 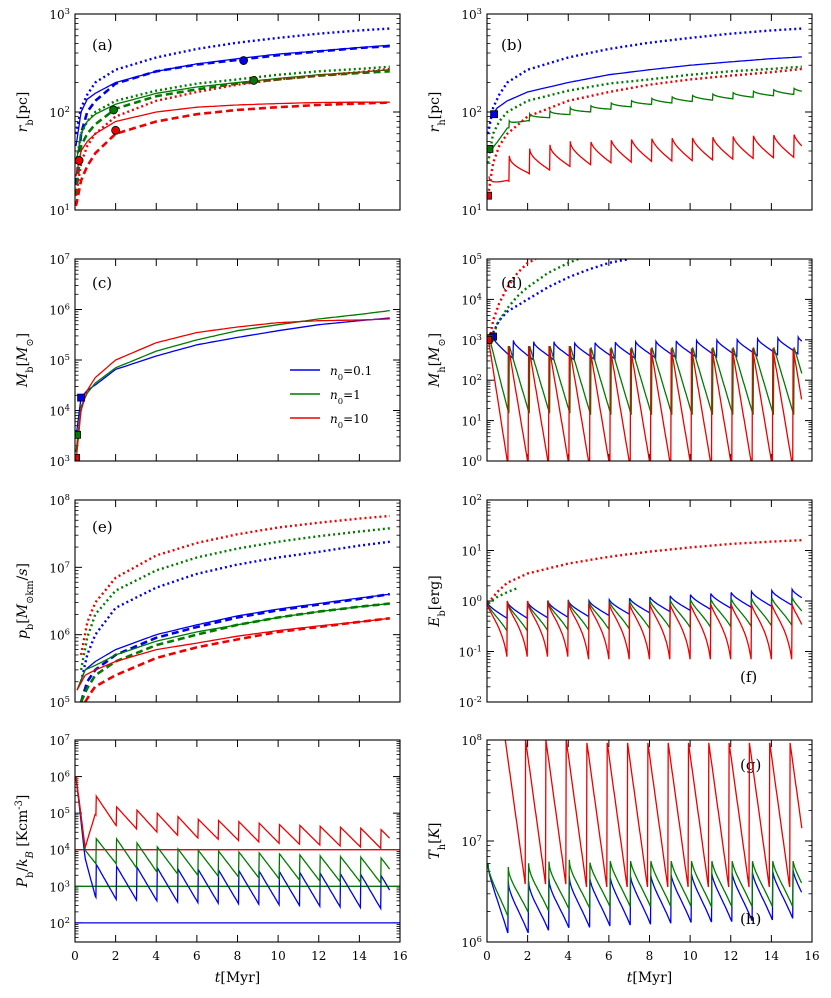 I want to click on panel-d: 10⁰ 10¹ 10² 10³ 10⁴ 10⁵ (d) Mh[M⊙], so click(x=620, y=360).